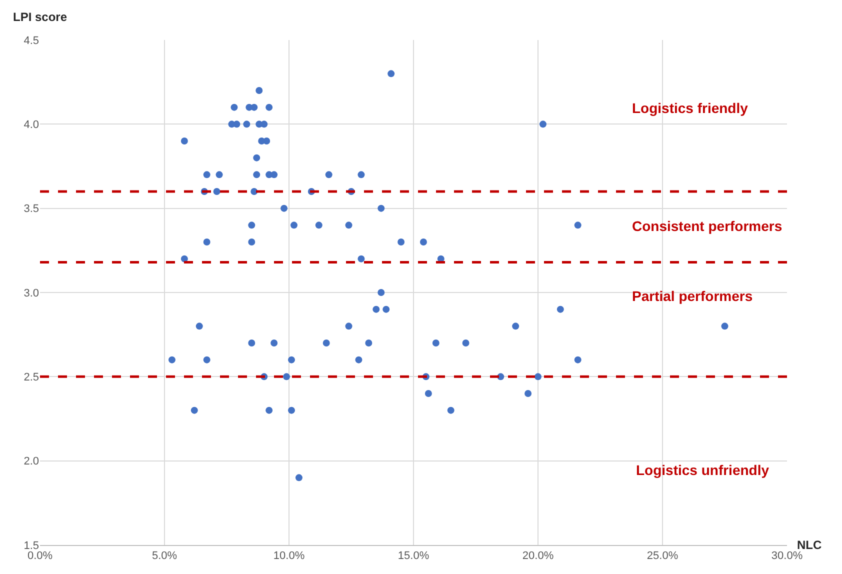 The image size is (842, 574). What do you see at coordinates (40, 17) in the screenshot?
I see `y-axis-title: LPI score` at bounding box center [40, 17].